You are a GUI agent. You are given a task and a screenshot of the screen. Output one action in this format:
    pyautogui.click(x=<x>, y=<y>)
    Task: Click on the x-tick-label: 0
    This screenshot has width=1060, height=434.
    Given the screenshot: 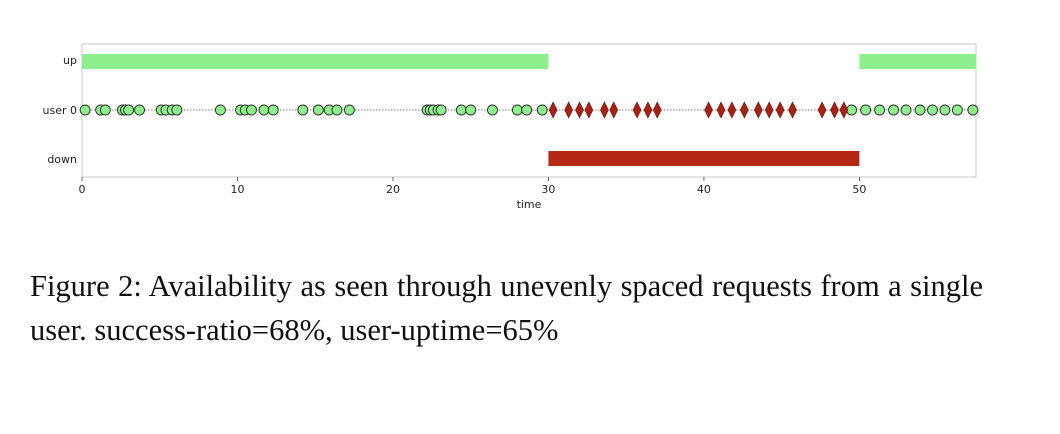 What is the action you would take?
    pyautogui.click(x=82, y=189)
    